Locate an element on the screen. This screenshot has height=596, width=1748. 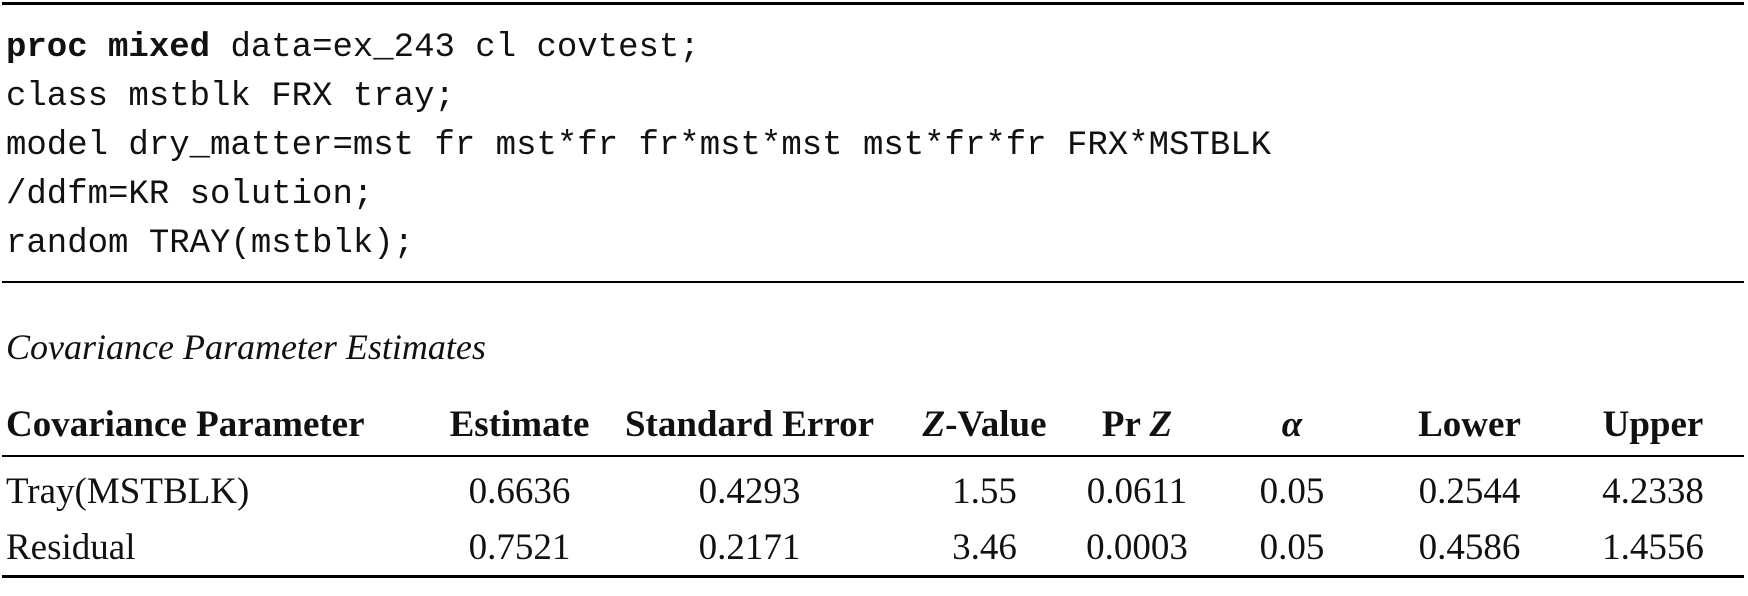
cell-lower: 0.2544 is located at coordinates (1469, 491).